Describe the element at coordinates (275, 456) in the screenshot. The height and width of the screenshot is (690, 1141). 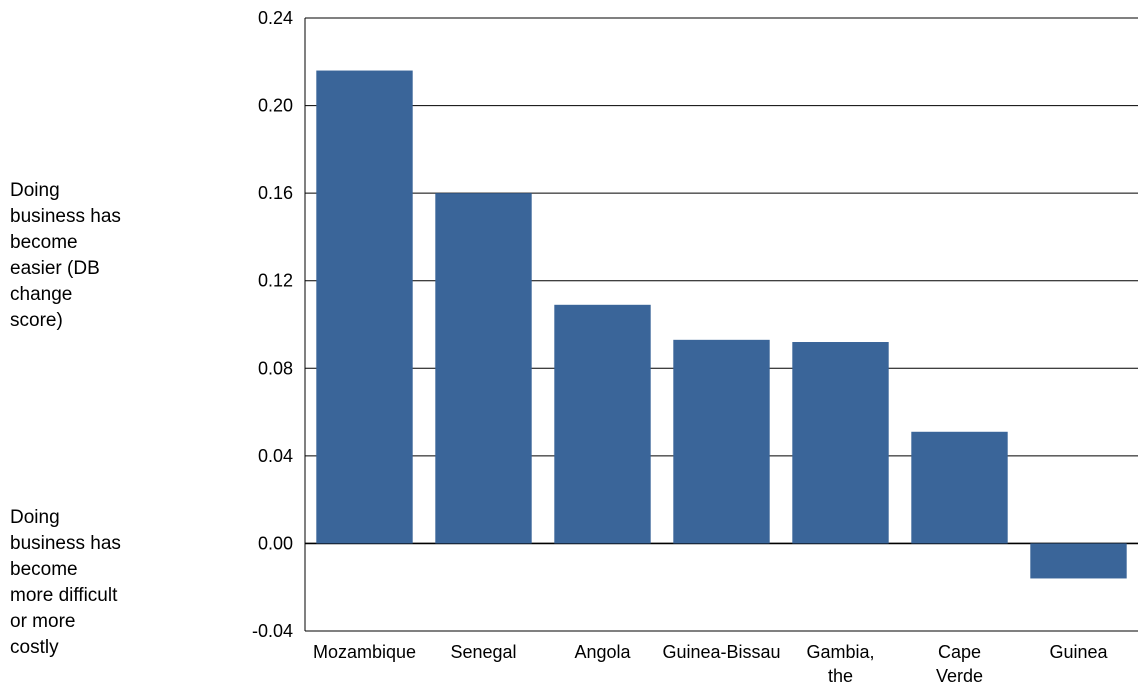
I see `y-tick-label: 0.04` at that location.